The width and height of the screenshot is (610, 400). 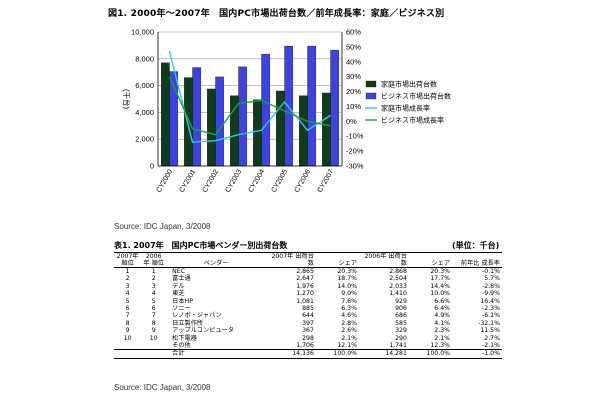 I want to click on cell-units-2006: 14,281, so click(x=384, y=354).